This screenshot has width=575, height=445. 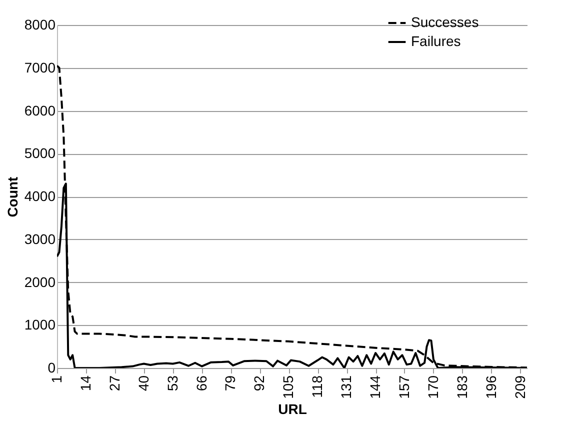 I want to click on x-tick-label: 144, so click(x=375, y=387).